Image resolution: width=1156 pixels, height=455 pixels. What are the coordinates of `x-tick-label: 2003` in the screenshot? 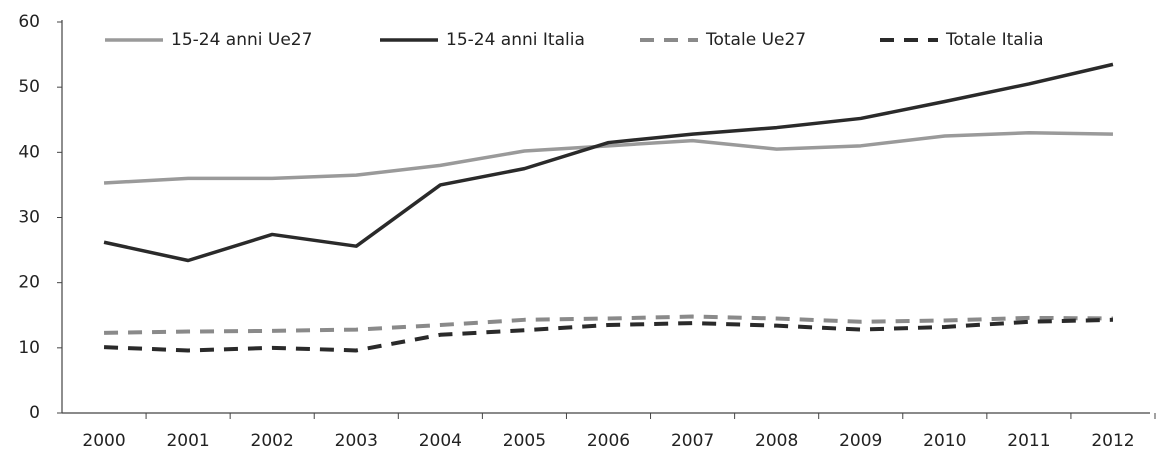 It's located at (356, 441).